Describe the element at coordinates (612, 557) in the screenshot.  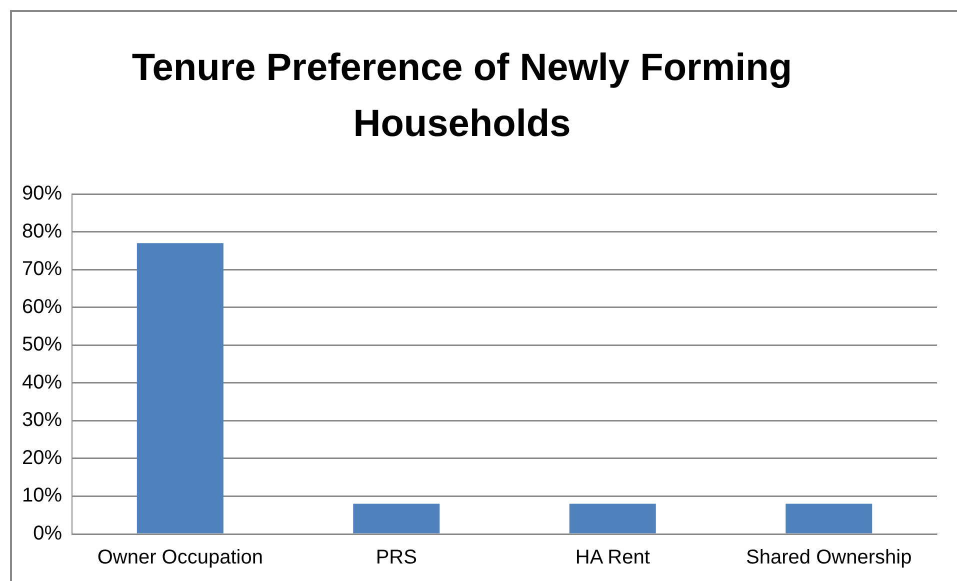
I see `x-tick-label: HA Rent` at that location.